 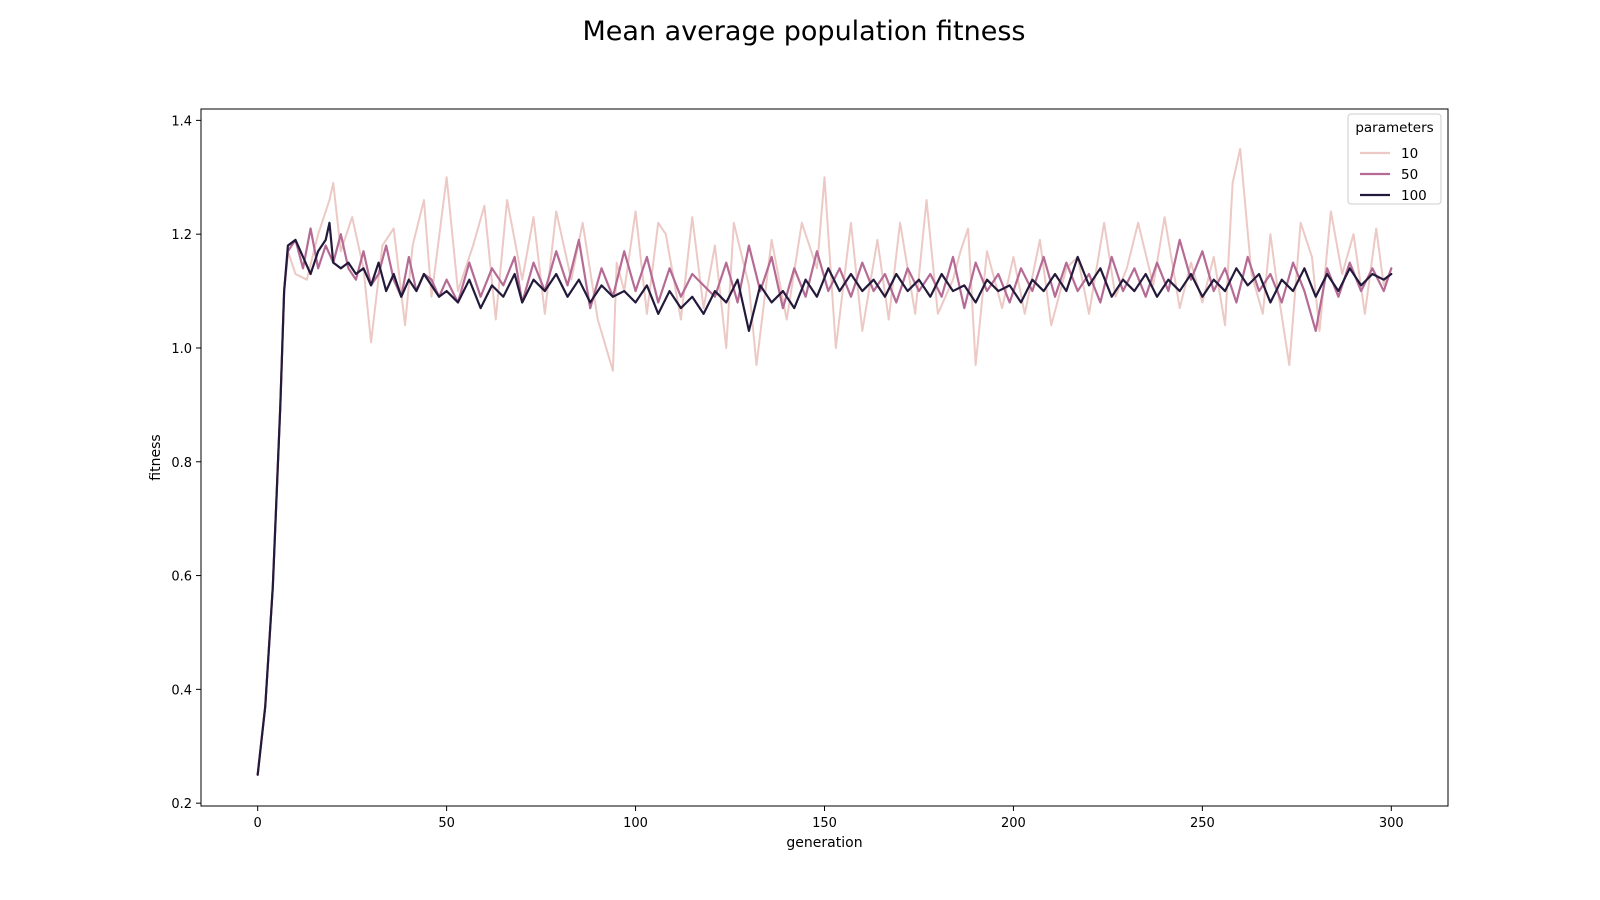 I want to click on legend-label-100: 100, so click(x=1414, y=196).